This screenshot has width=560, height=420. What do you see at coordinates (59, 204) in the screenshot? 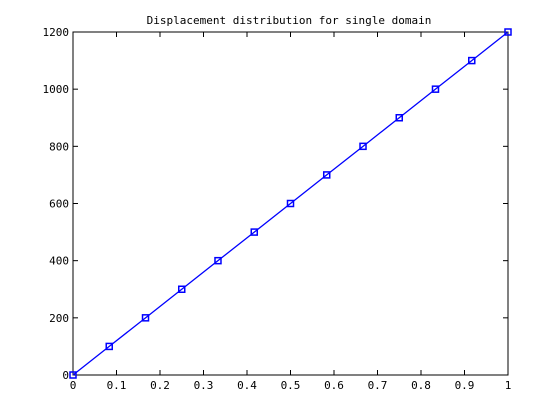
I see `y-tick-label: 600` at bounding box center [59, 204].